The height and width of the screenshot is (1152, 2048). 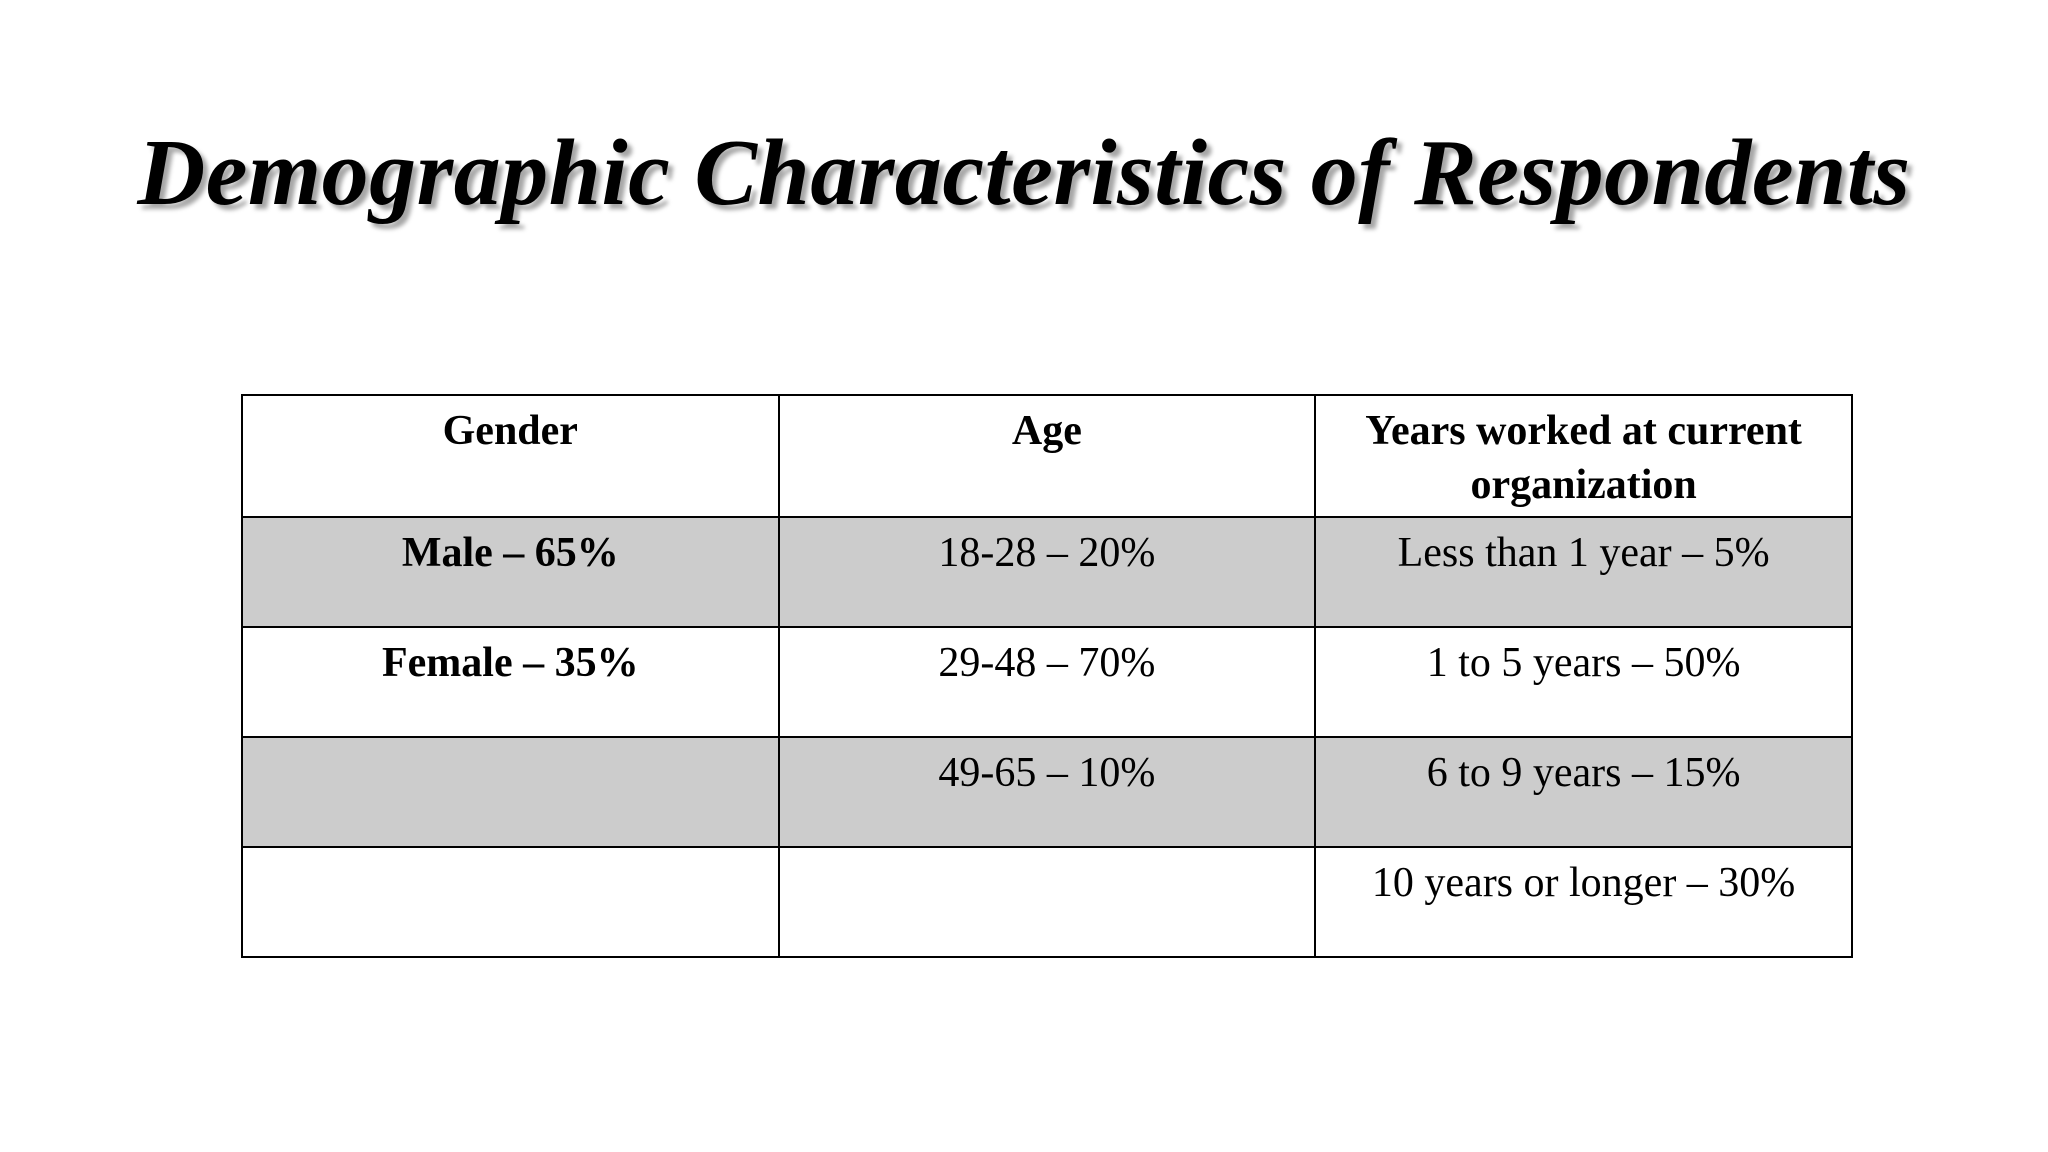 I want to click on table-cell-years: 6 to 9 years – 15%, so click(x=1583, y=792).